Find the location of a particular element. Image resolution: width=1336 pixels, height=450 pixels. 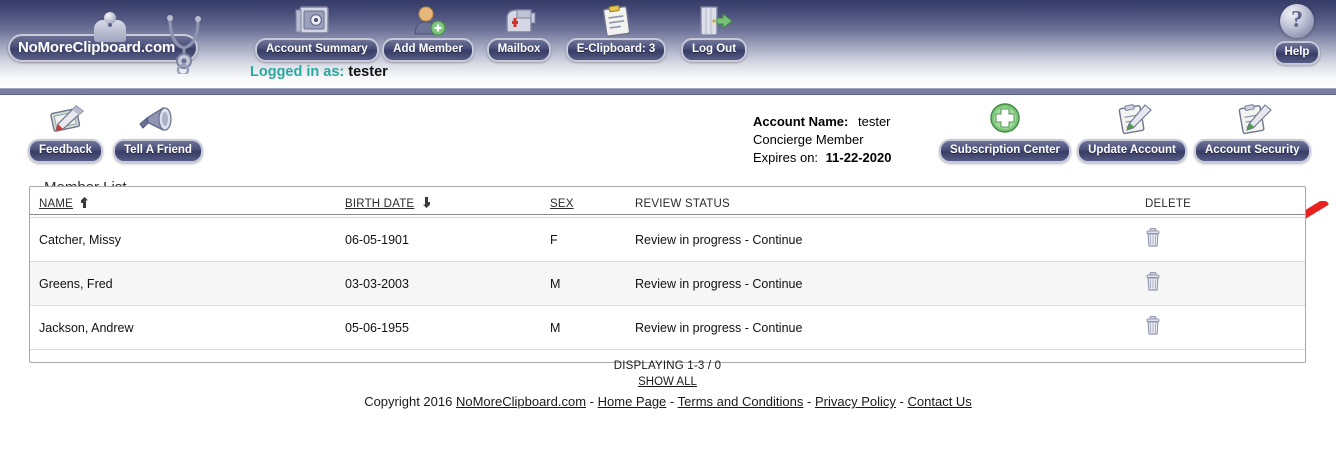

nav-item-account-summary: Account Summary is located at coordinates (317, 33).